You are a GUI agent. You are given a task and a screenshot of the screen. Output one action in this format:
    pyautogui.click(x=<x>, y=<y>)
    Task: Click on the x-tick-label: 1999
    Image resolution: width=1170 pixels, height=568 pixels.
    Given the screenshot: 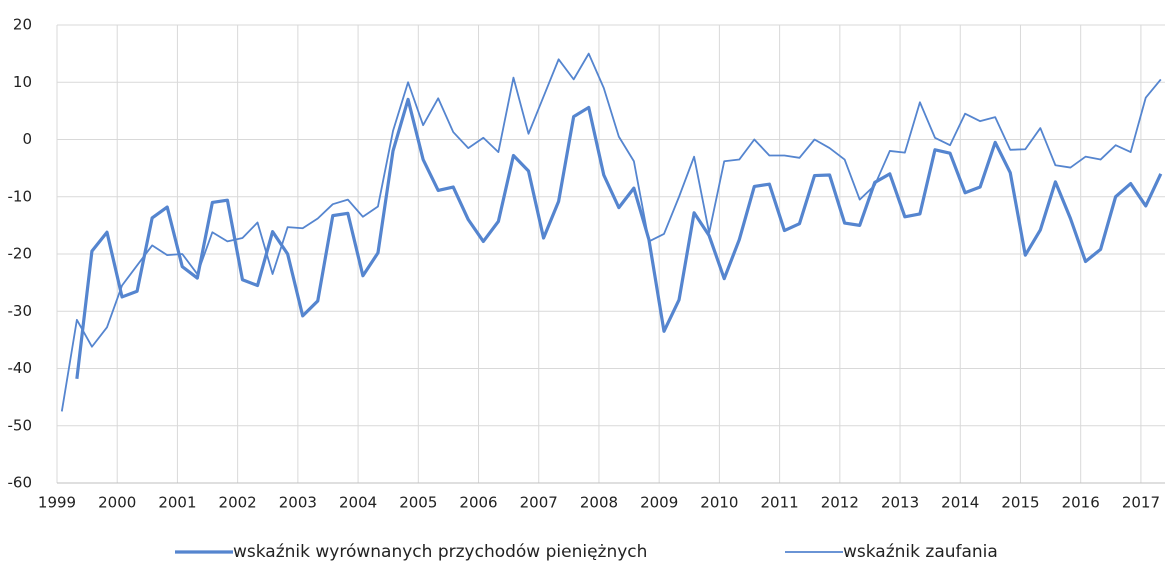 What is the action you would take?
    pyautogui.click(x=57, y=503)
    